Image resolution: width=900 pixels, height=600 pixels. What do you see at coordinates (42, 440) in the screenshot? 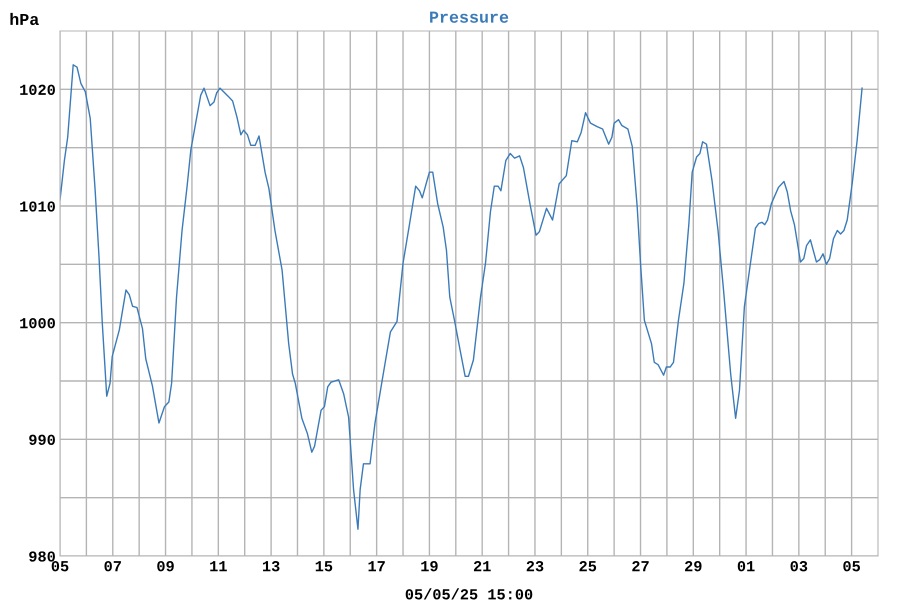
I see `y-tick-label: 990` at bounding box center [42, 440].